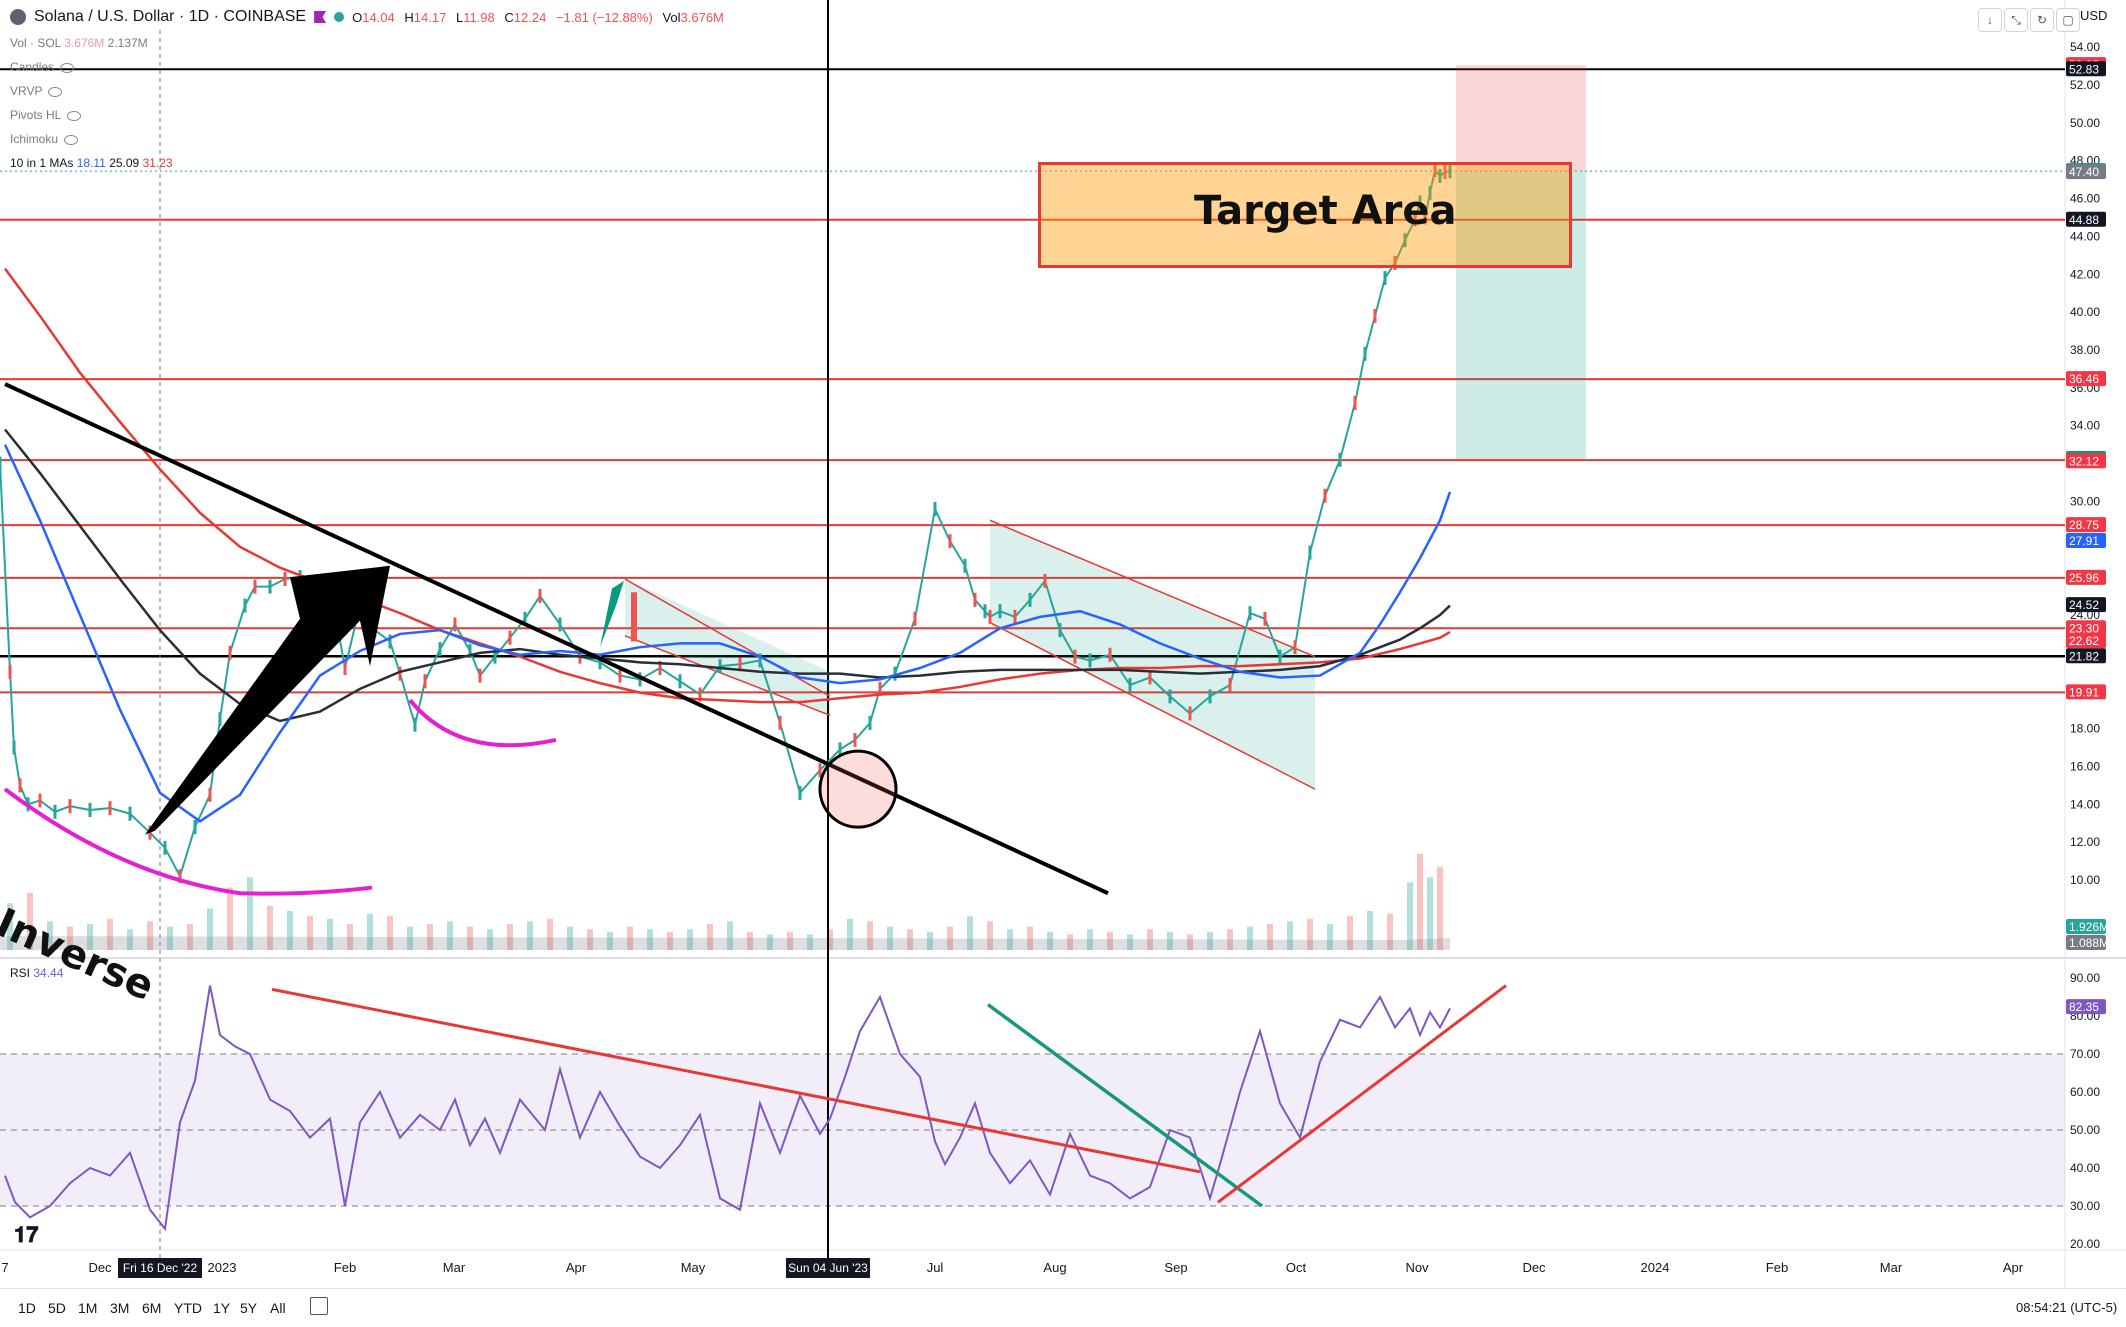 Image resolution: width=2126 pixels, height=1327 pixels. I want to click on rsi-tick-label: 20.00, so click(2085, 1244).